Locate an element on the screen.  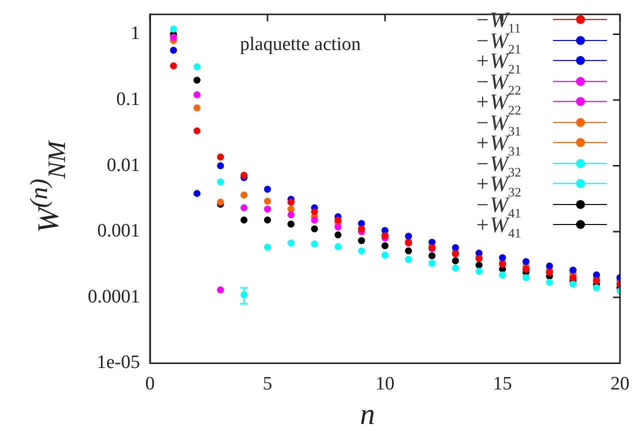
x-tick-label: 15 is located at coordinates (502, 384).